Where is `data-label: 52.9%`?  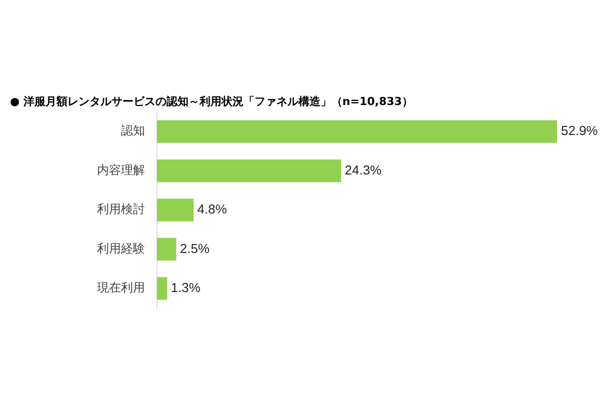
data-label: 52.9% is located at coordinates (579, 130).